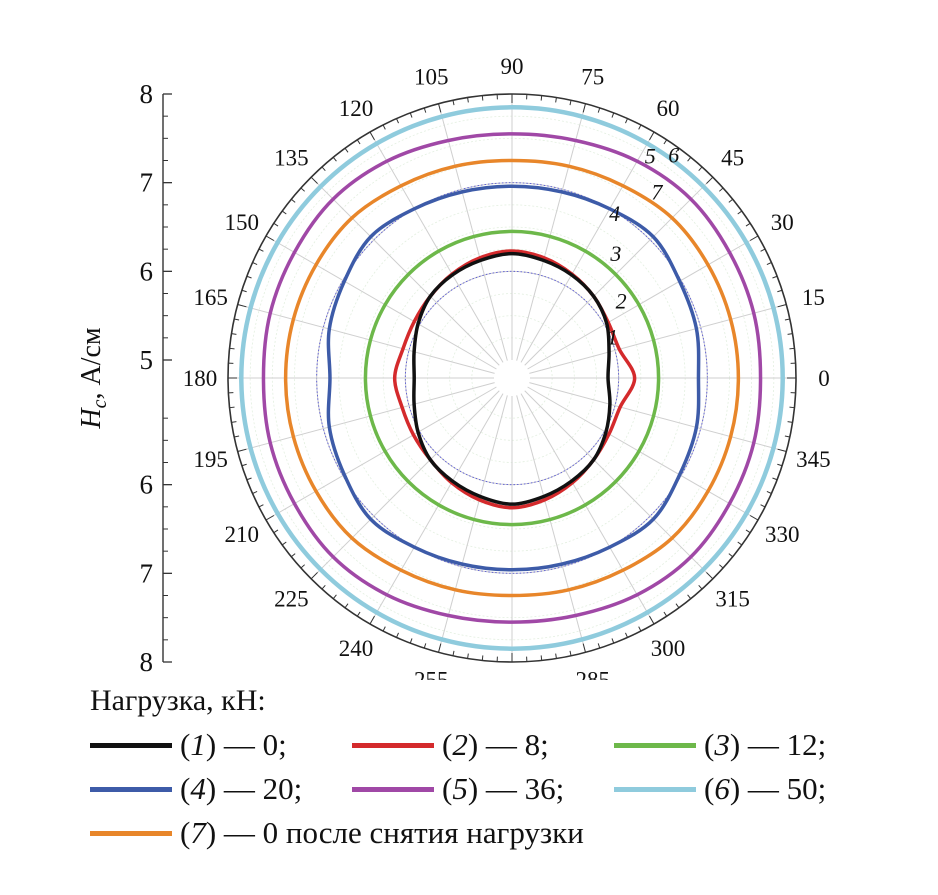 The height and width of the screenshot is (895, 938). What do you see at coordinates (431, 673) in the screenshot?
I see `angle-label-255: 255` at bounding box center [431, 673].